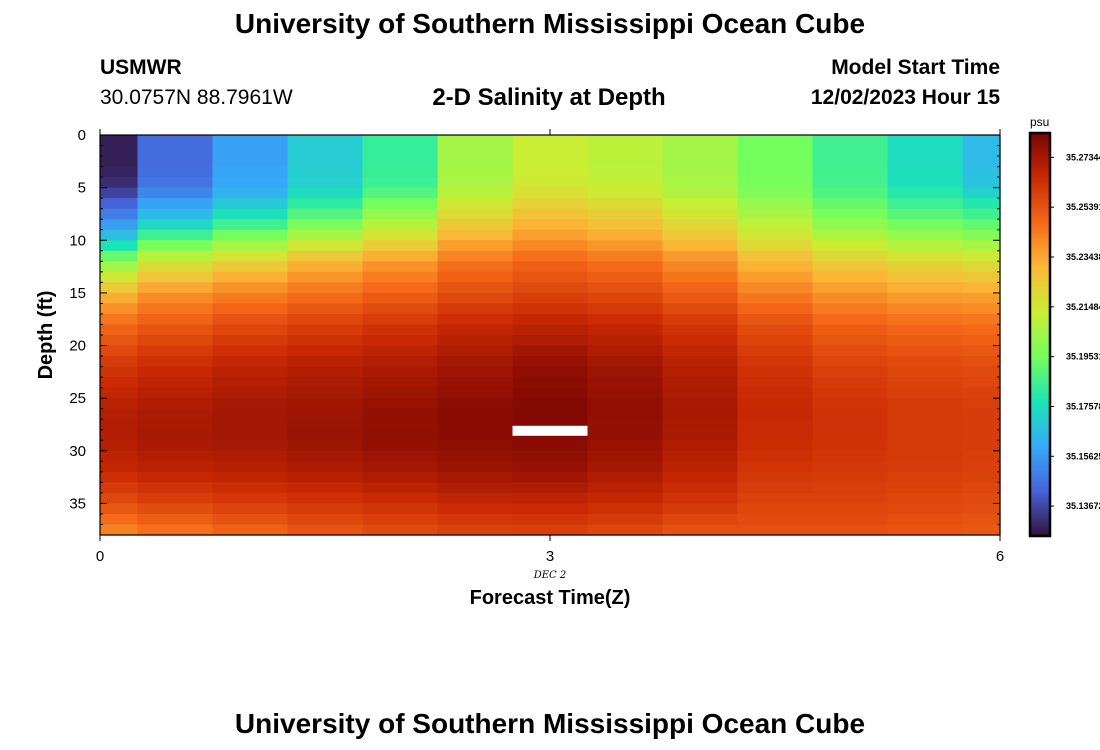 The width and height of the screenshot is (1100, 750). What do you see at coordinates (82, 135) in the screenshot?
I see `y-tick-label: 0` at bounding box center [82, 135].